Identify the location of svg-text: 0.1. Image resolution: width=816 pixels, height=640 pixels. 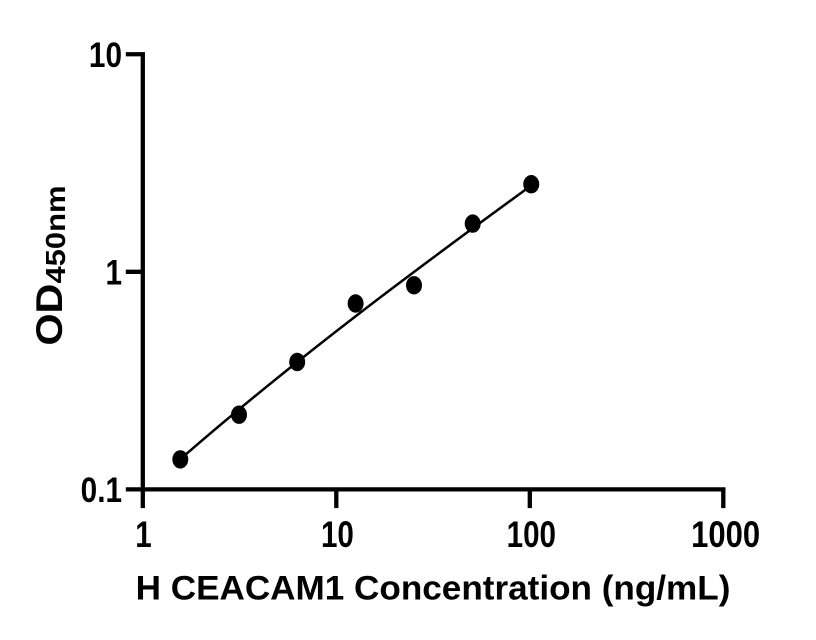
(101, 490).